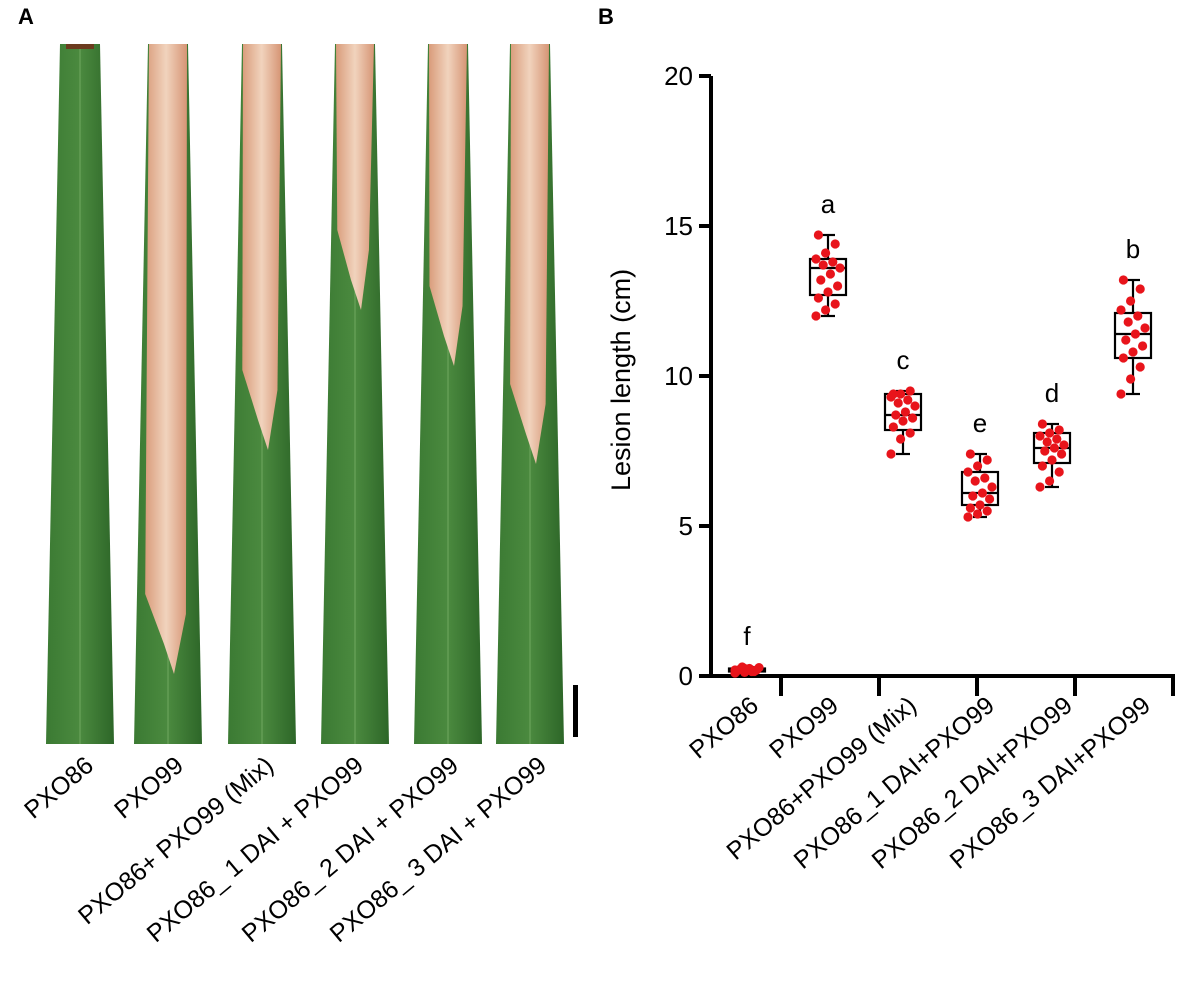 The width and height of the screenshot is (1181, 993). I want to click on y-tick-label: 0, so click(686, 676).